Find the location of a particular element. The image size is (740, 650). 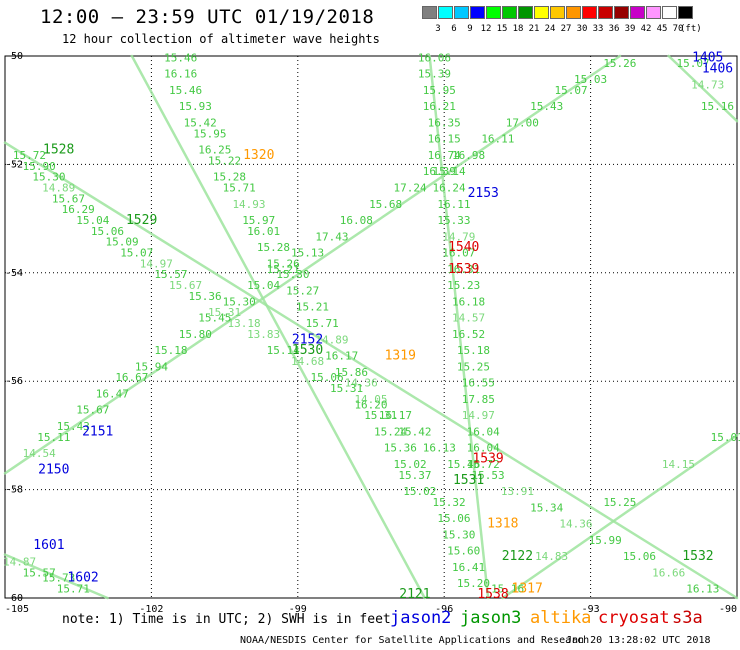

wave-height-value: 14.54 is located at coordinates (39, 453).